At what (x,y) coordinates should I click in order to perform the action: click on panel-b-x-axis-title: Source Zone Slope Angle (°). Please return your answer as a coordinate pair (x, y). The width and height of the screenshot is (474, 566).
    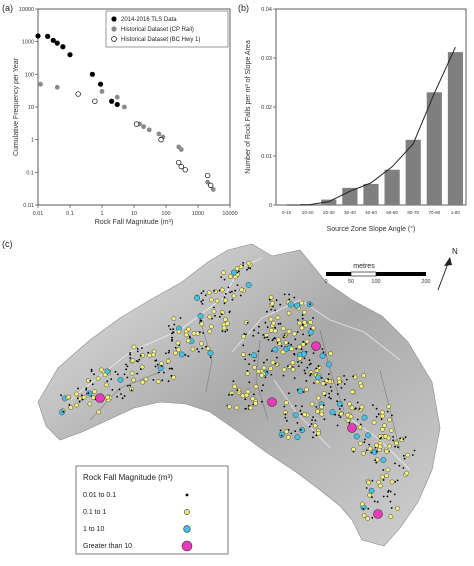
    Looking at the image, I should click on (371, 229).